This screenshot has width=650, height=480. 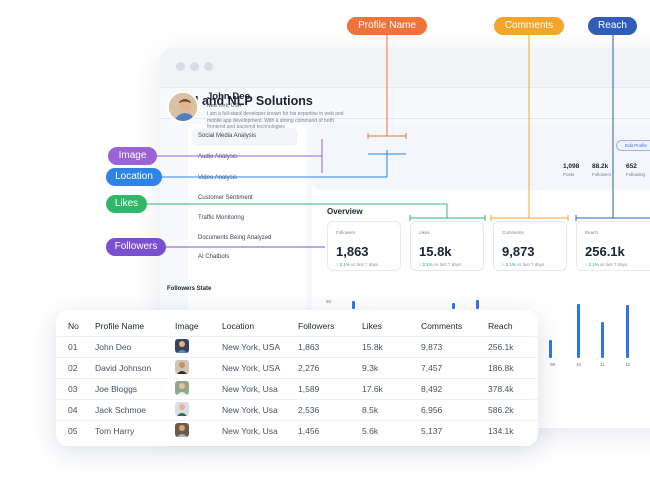 I want to click on edit-profile-button: Edit Profile, so click(x=633, y=145).